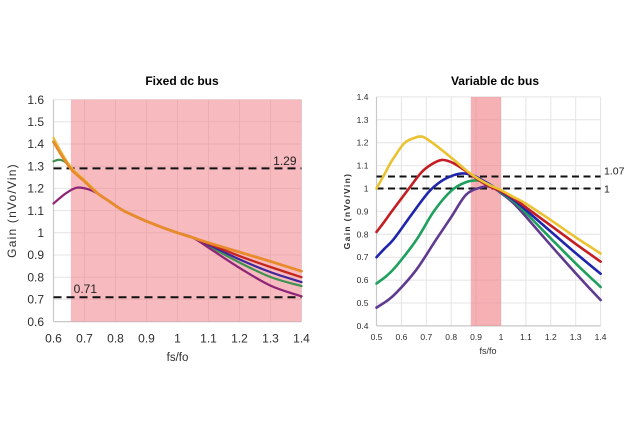 The width and height of the screenshot is (630, 445). I want to click on svg-text: 0.71, so click(86, 289).